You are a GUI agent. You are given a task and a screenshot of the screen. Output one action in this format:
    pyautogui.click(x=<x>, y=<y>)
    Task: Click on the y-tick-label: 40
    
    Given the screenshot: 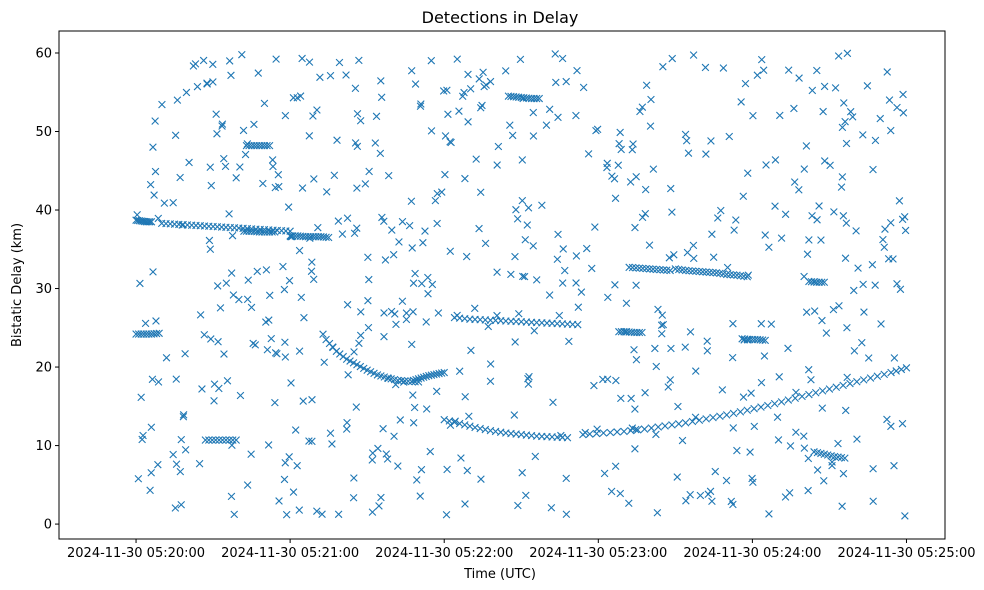 What is the action you would take?
    pyautogui.click(x=43, y=211)
    